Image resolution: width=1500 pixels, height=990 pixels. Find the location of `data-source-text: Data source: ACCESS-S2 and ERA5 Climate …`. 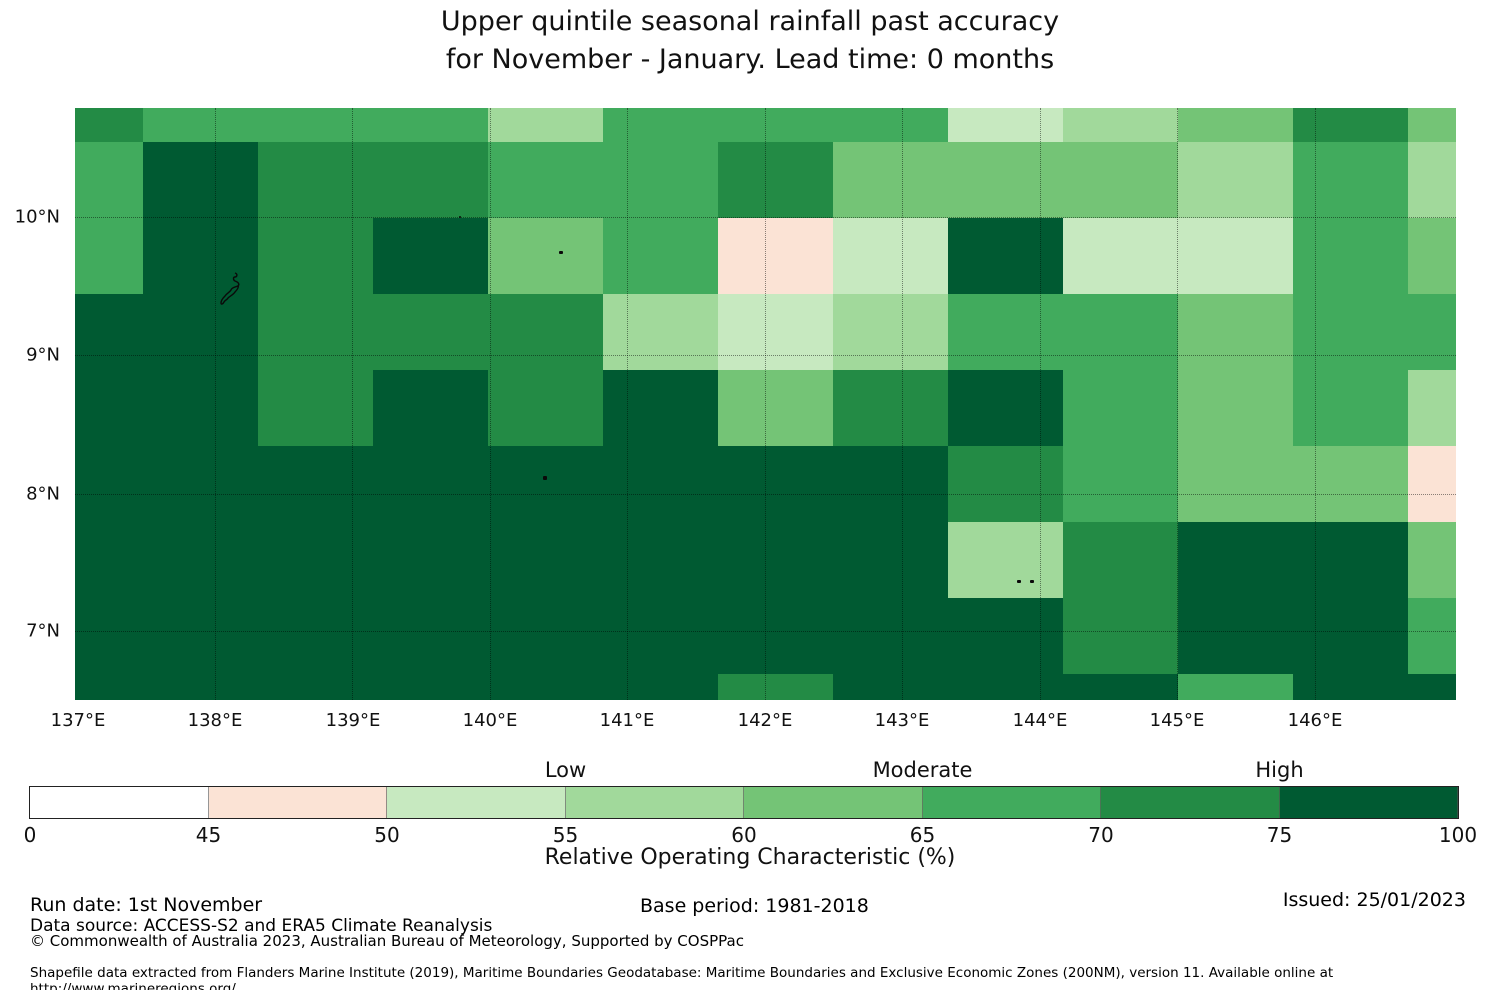

data-source-text: Data source: ACCESS-S2 and ERA5 Climate … is located at coordinates (261, 926).